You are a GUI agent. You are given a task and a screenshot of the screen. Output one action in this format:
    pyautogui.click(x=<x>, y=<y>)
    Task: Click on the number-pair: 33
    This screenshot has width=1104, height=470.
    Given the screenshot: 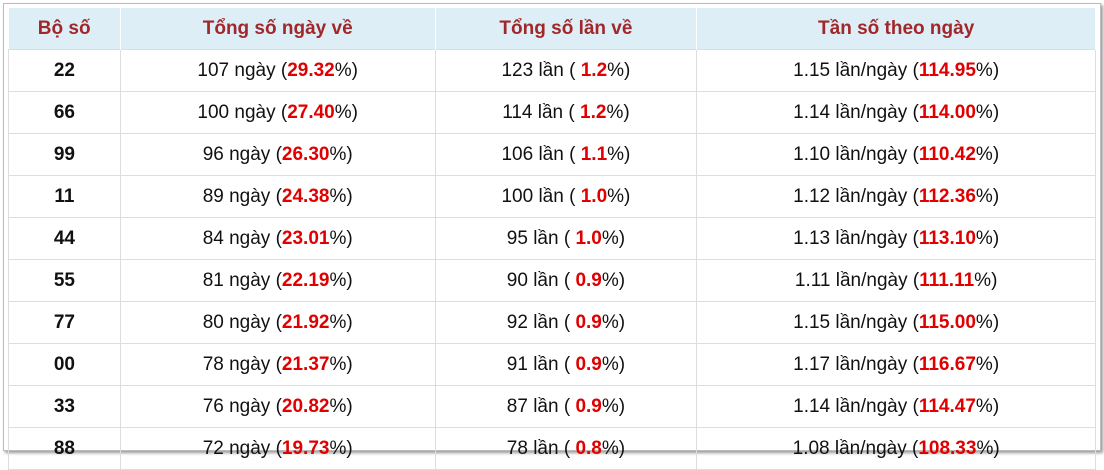 What is the action you would take?
    pyautogui.click(x=64, y=406)
    